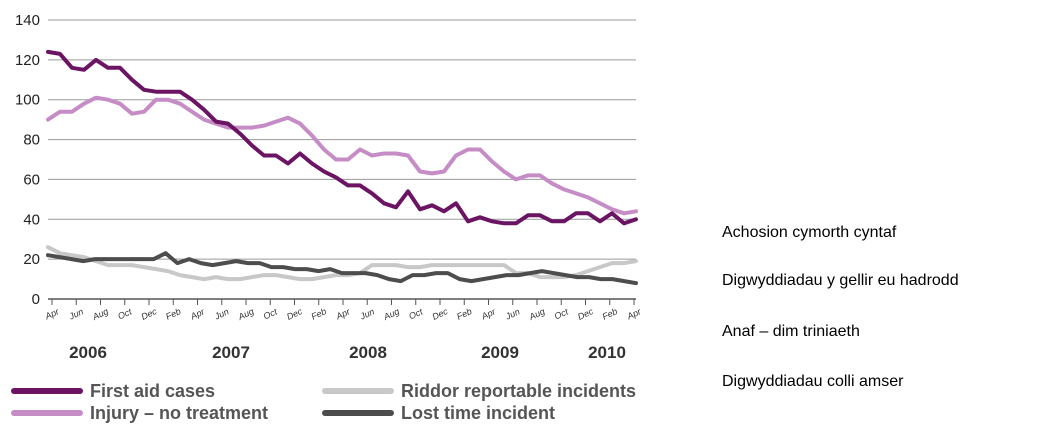 This screenshot has height=425, width=1042. I want to click on y-tick-label: 20, so click(31, 259).